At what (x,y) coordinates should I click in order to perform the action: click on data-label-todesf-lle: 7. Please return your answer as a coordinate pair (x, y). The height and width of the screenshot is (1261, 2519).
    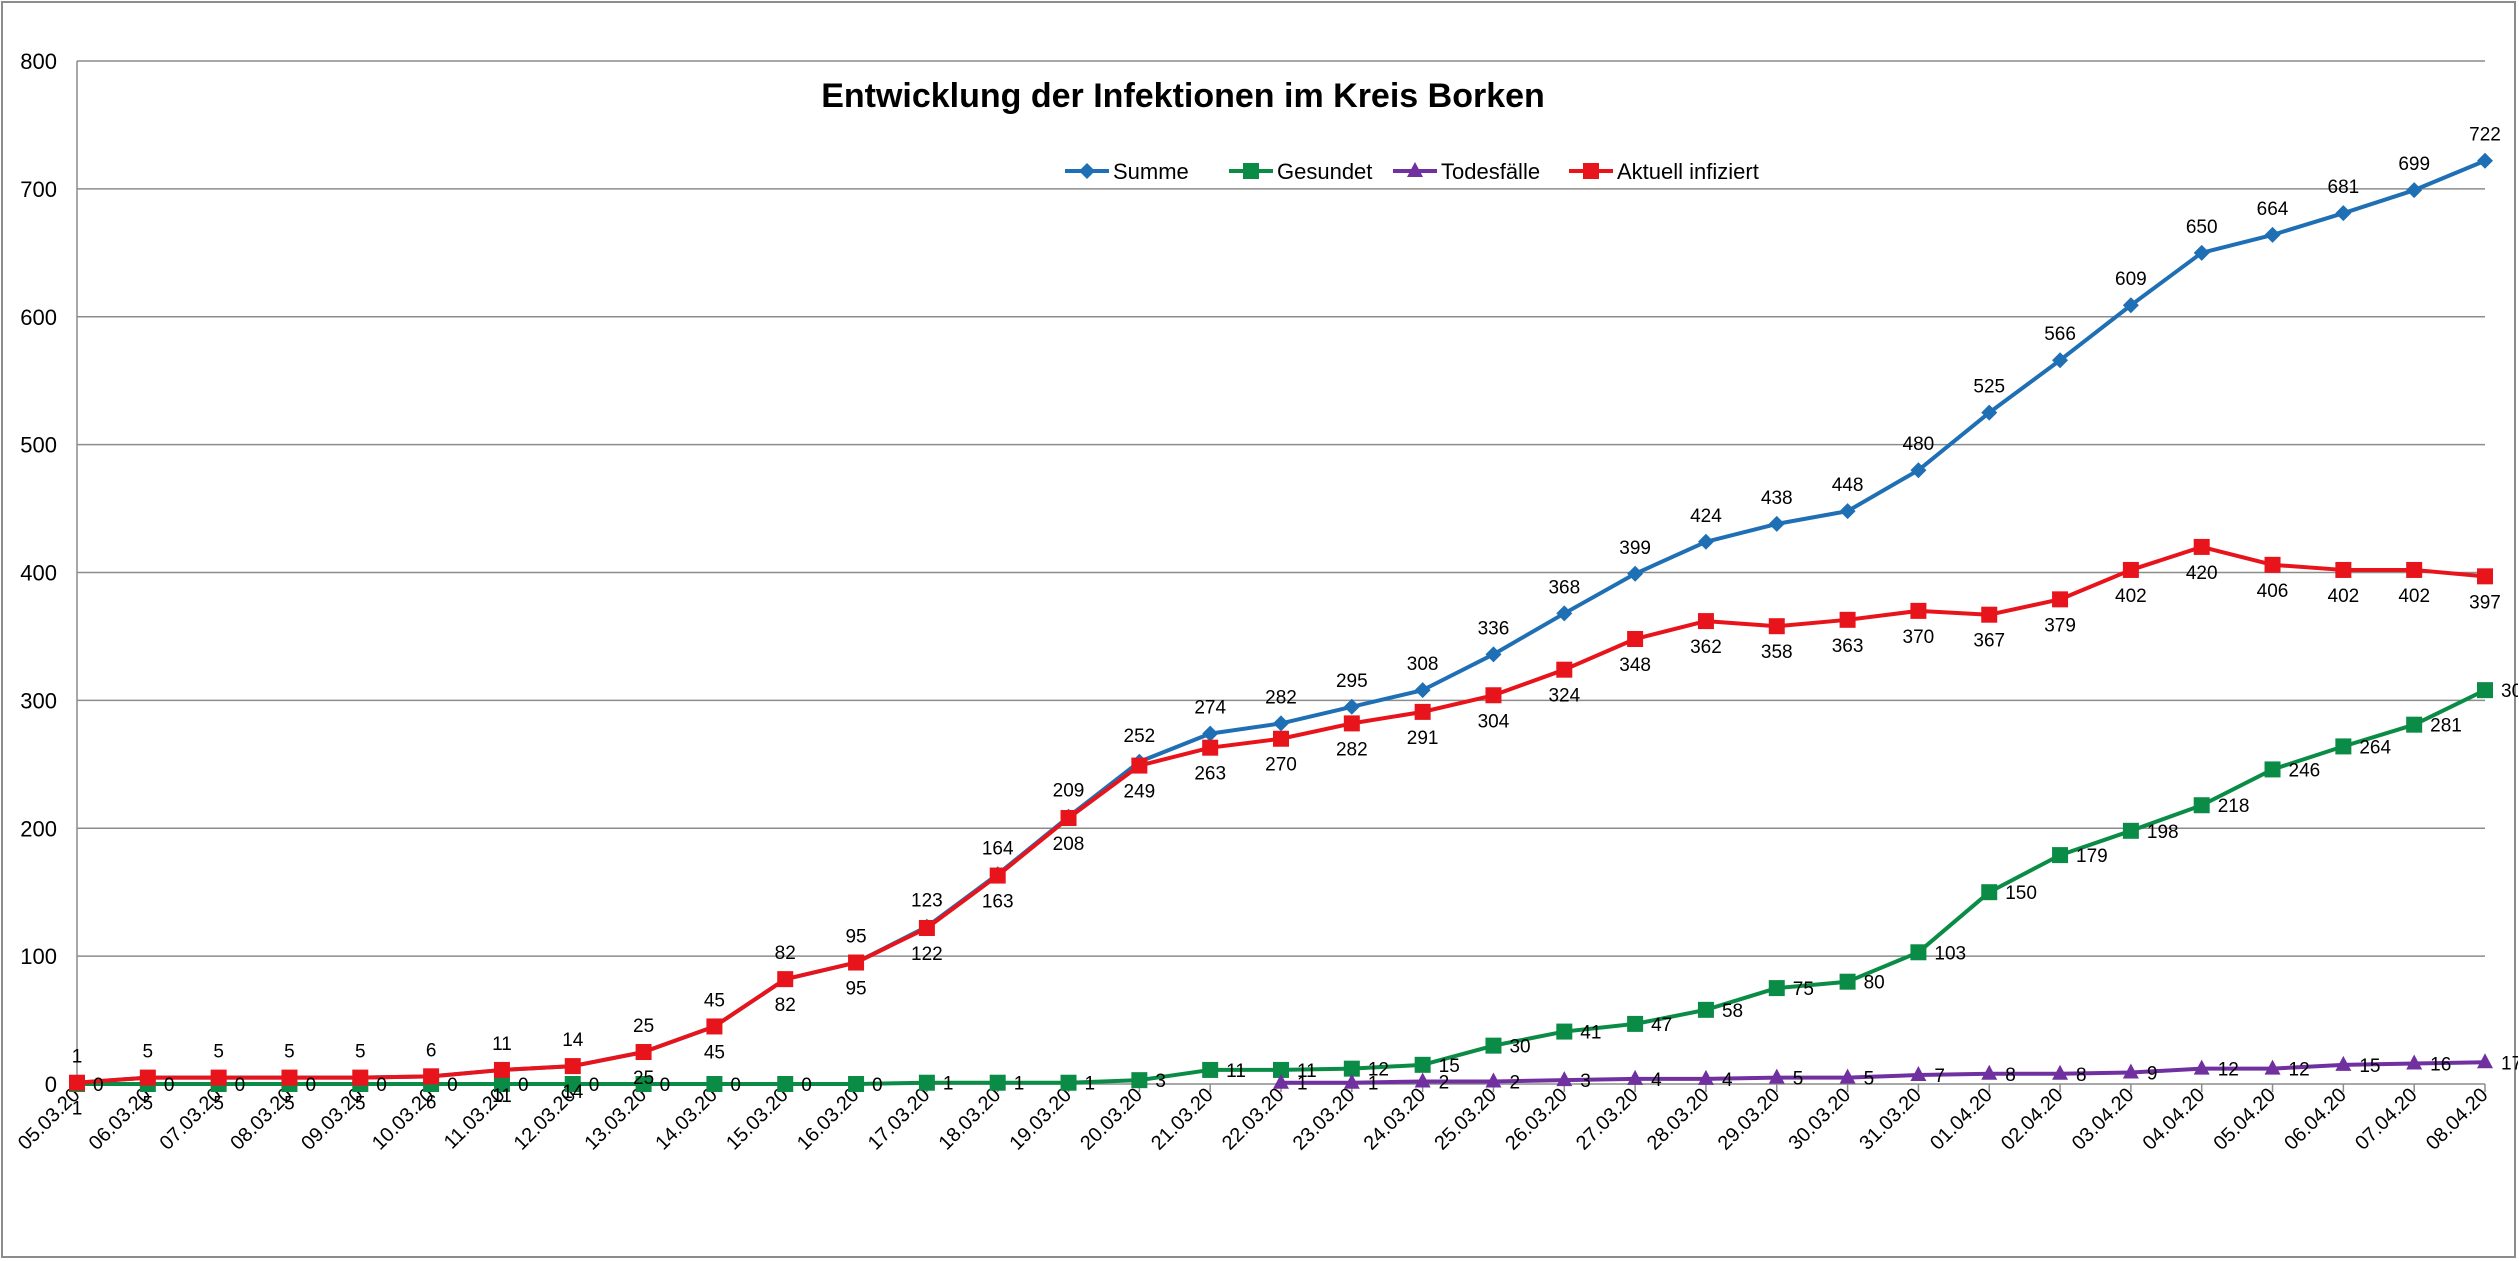
    Looking at the image, I should click on (1939, 1076).